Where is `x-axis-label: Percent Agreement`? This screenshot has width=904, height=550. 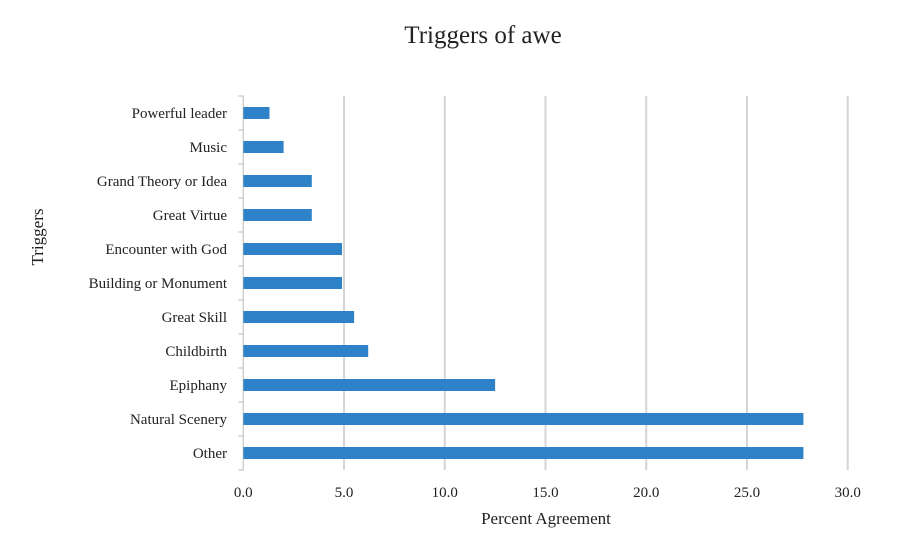 x-axis-label: Percent Agreement is located at coordinates (546, 518).